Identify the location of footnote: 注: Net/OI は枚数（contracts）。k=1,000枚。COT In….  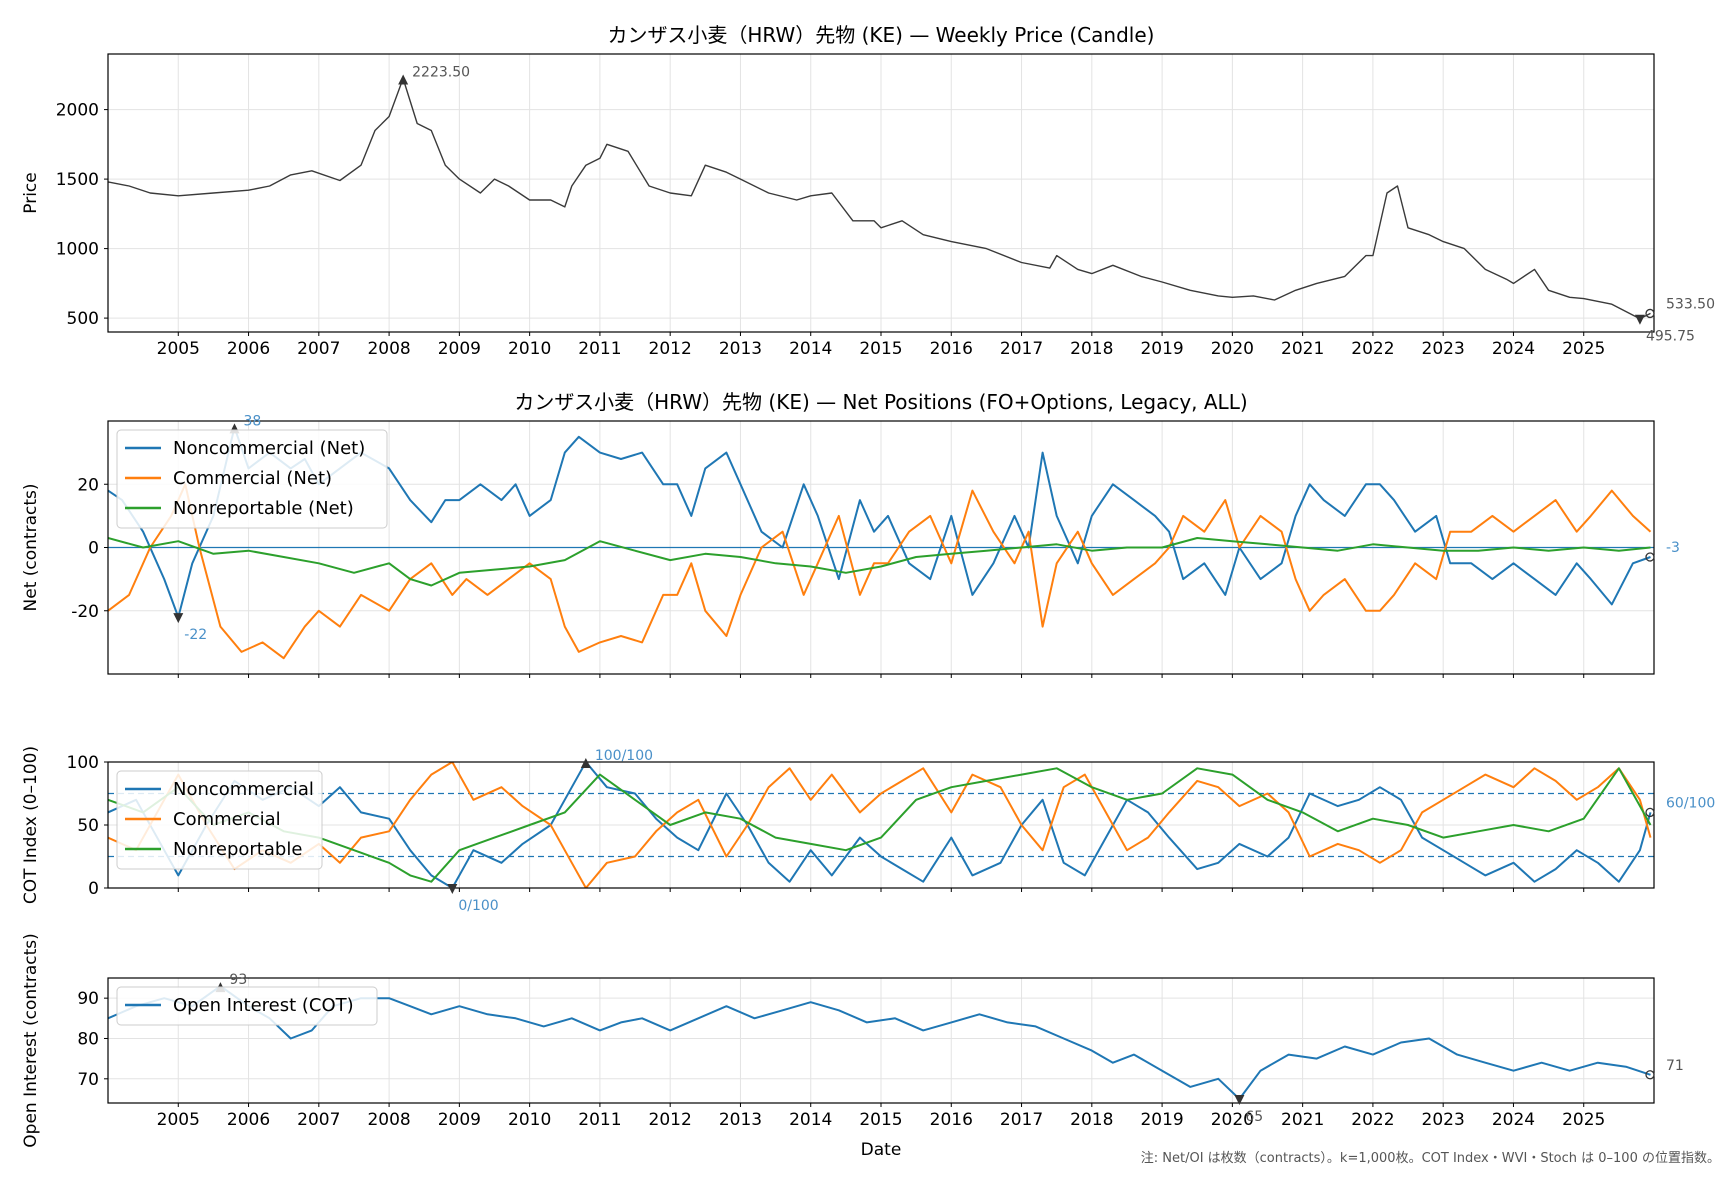
(1430, 1158).